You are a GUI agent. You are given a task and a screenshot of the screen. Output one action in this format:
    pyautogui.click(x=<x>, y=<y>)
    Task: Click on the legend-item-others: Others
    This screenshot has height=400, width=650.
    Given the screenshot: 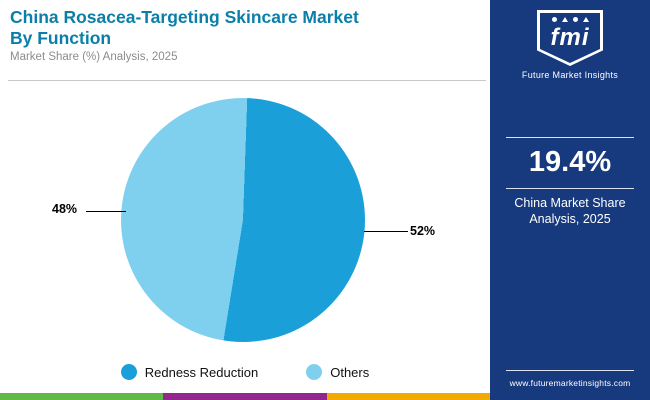 What is the action you would take?
    pyautogui.click(x=337, y=372)
    